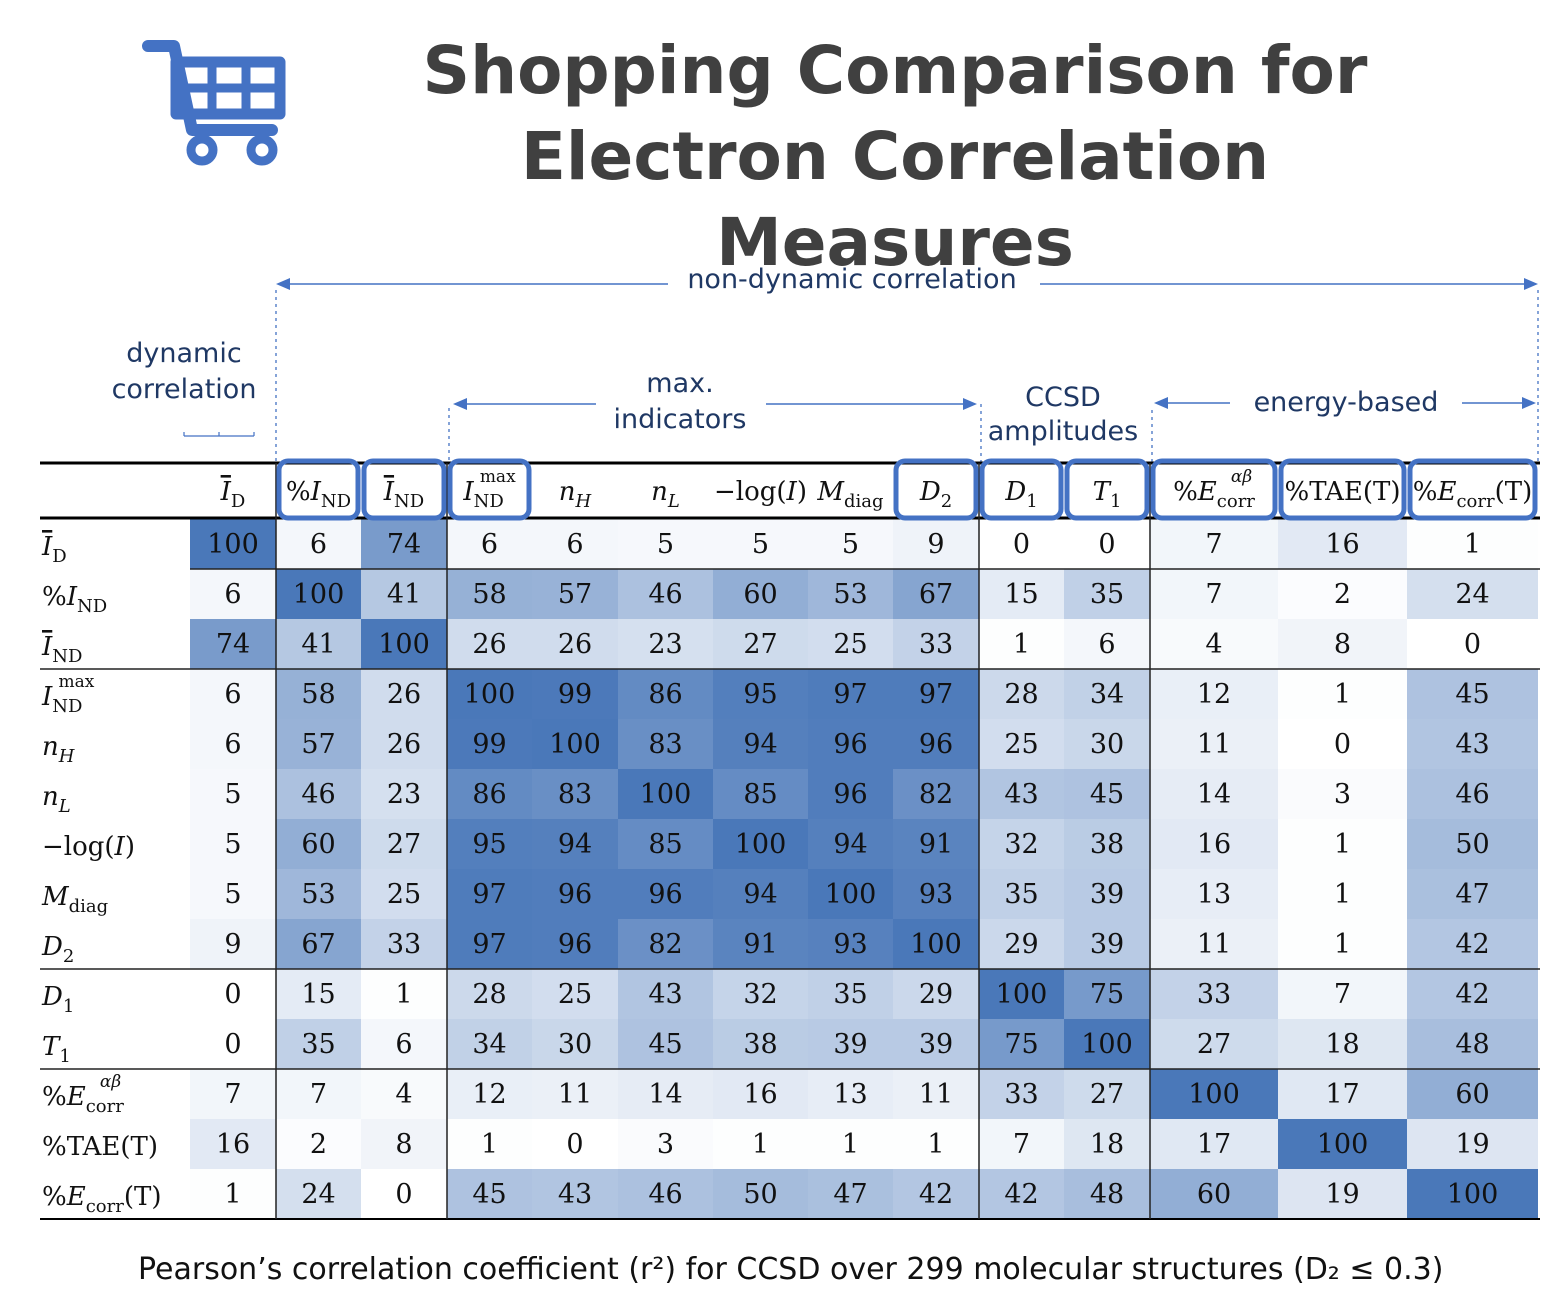  What do you see at coordinates (215, 105) in the screenshot?
I see `shopping-cart-icon` at bounding box center [215, 105].